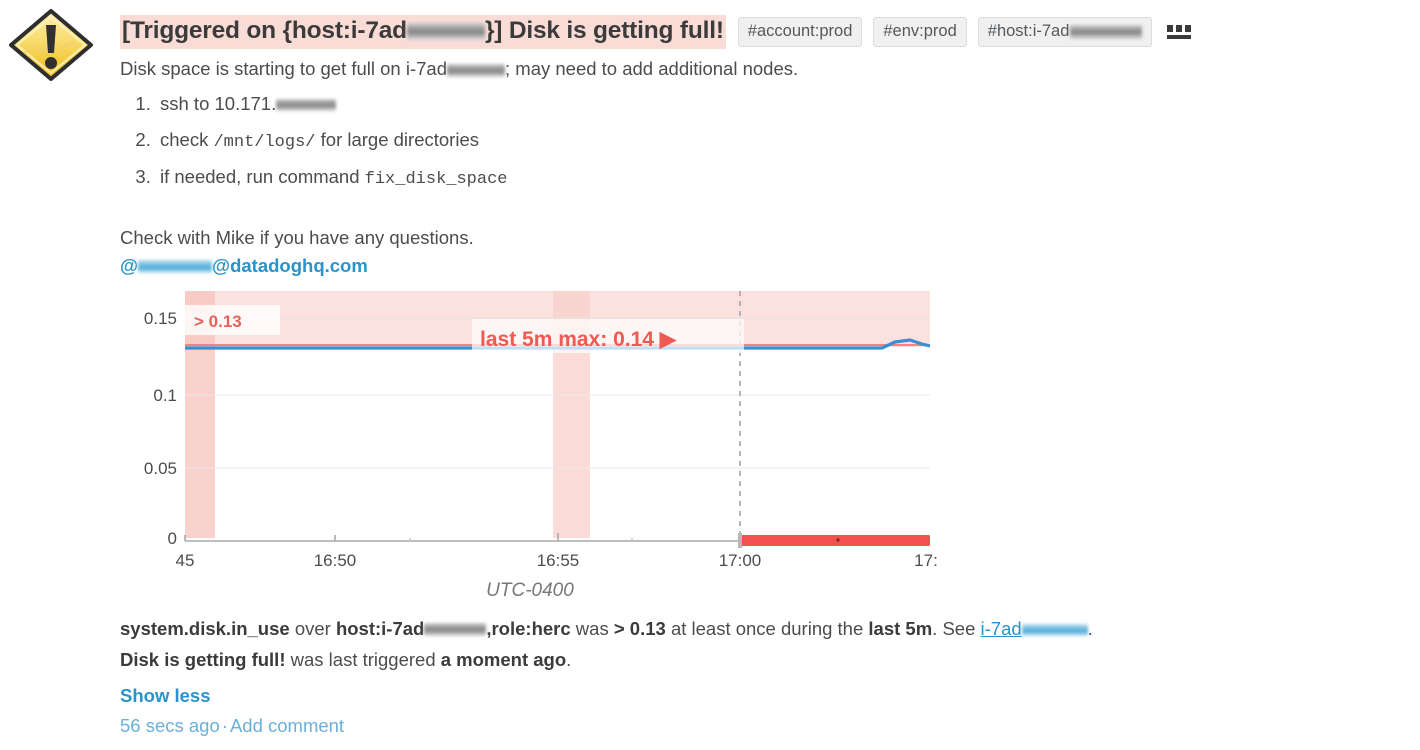 The height and width of the screenshot is (750, 1420). What do you see at coordinates (175, 267) in the screenshot?
I see `redacted-mention-user` at bounding box center [175, 267].